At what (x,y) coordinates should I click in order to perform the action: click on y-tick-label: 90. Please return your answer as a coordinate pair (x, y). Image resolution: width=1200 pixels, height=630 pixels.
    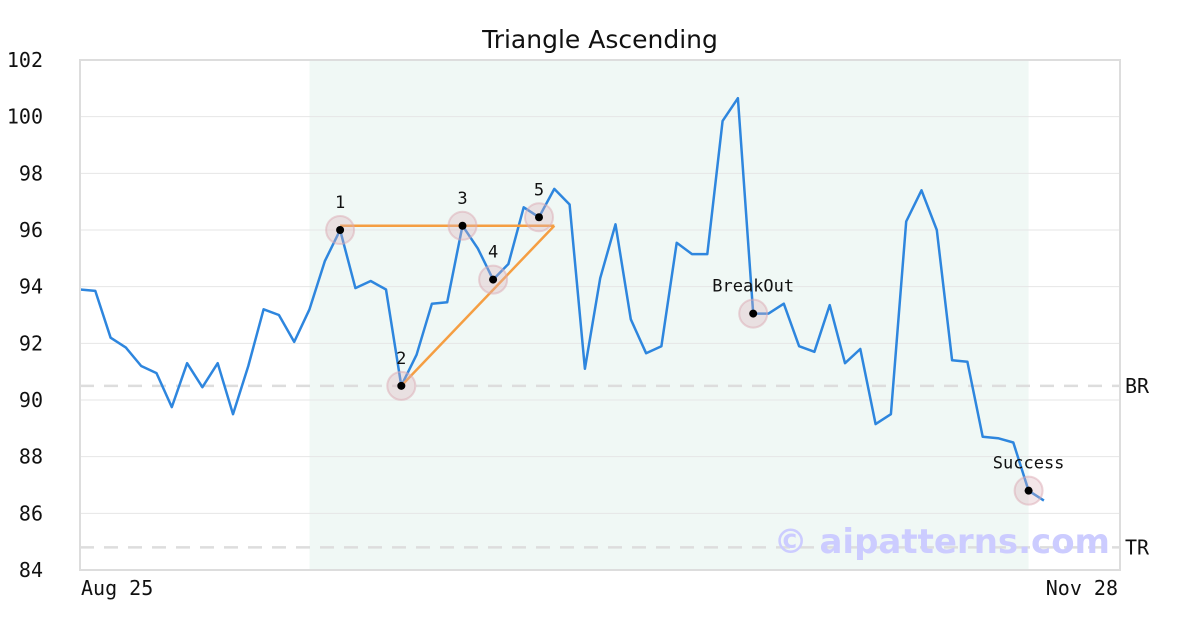
    Looking at the image, I should click on (31, 400).